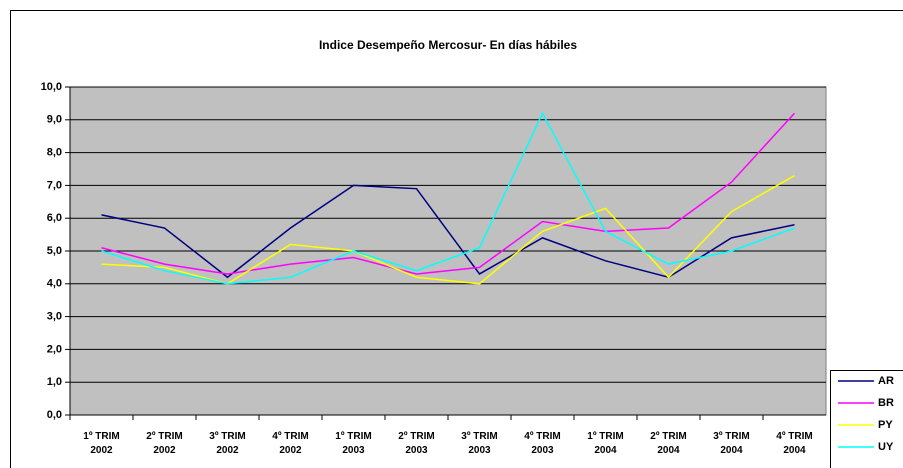 This screenshot has height=468, width=903. Describe the element at coordinates (51, 87) in the screenshot. I see `y-tick-label: 10,0` at that location.